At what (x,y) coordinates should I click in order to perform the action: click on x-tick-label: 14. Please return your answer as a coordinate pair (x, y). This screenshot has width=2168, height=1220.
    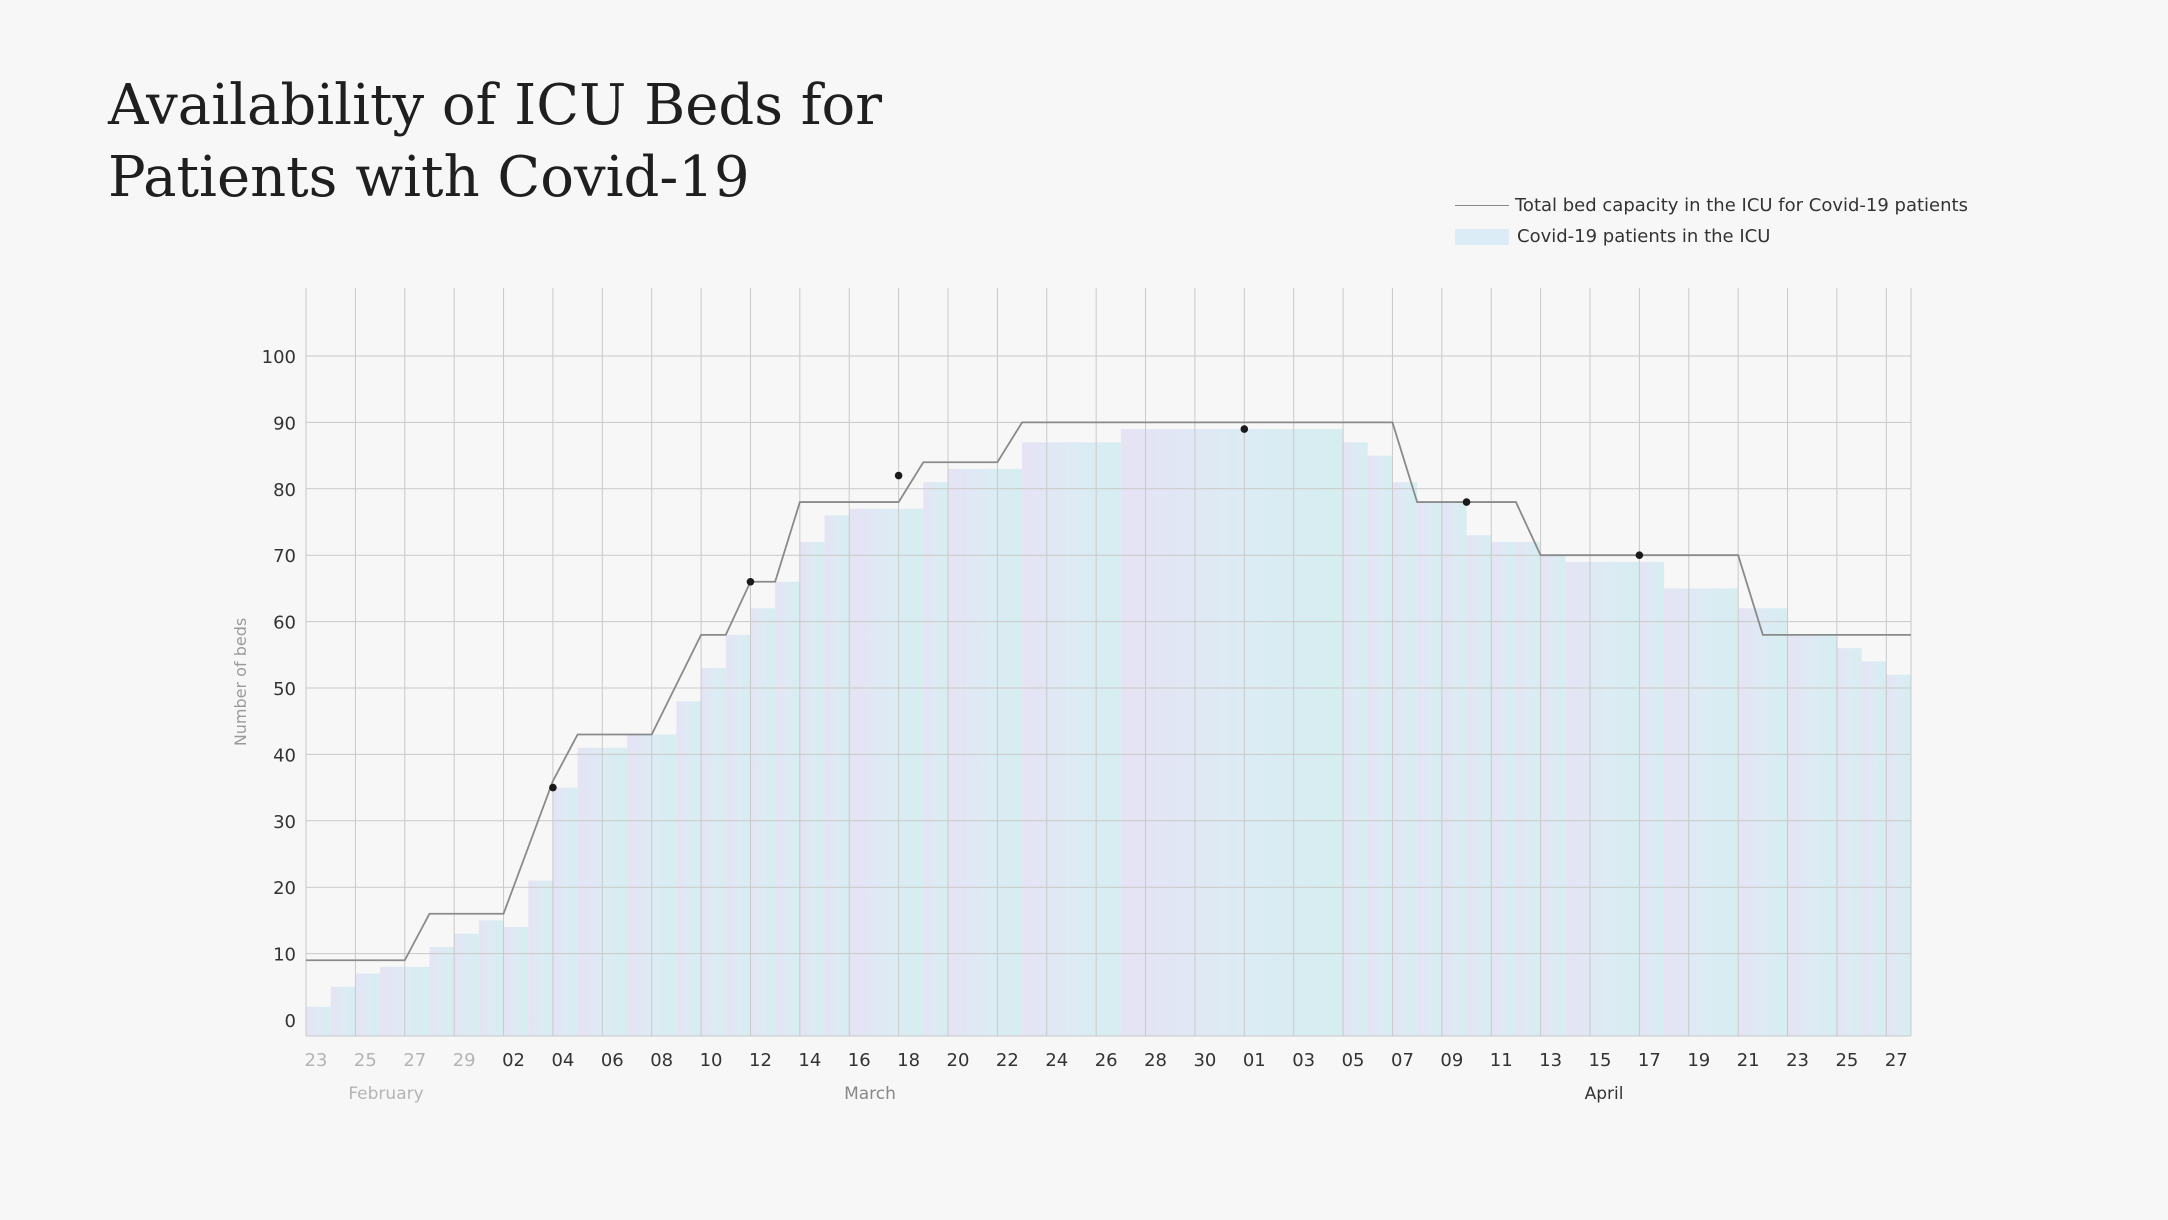
    Looking at the image, I should click on (809, 1060).